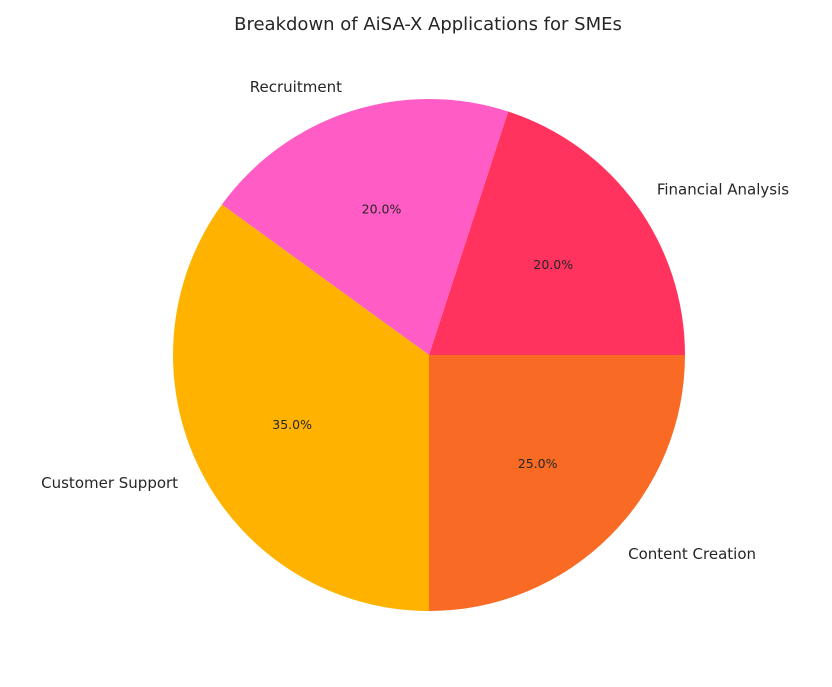 The height and width of the screenshot is (687, 832). What do you see at coordinates (723, 189) in the screenshot?
I see `category-label-0: Financial Analysis` at bounding box center [723, 189].